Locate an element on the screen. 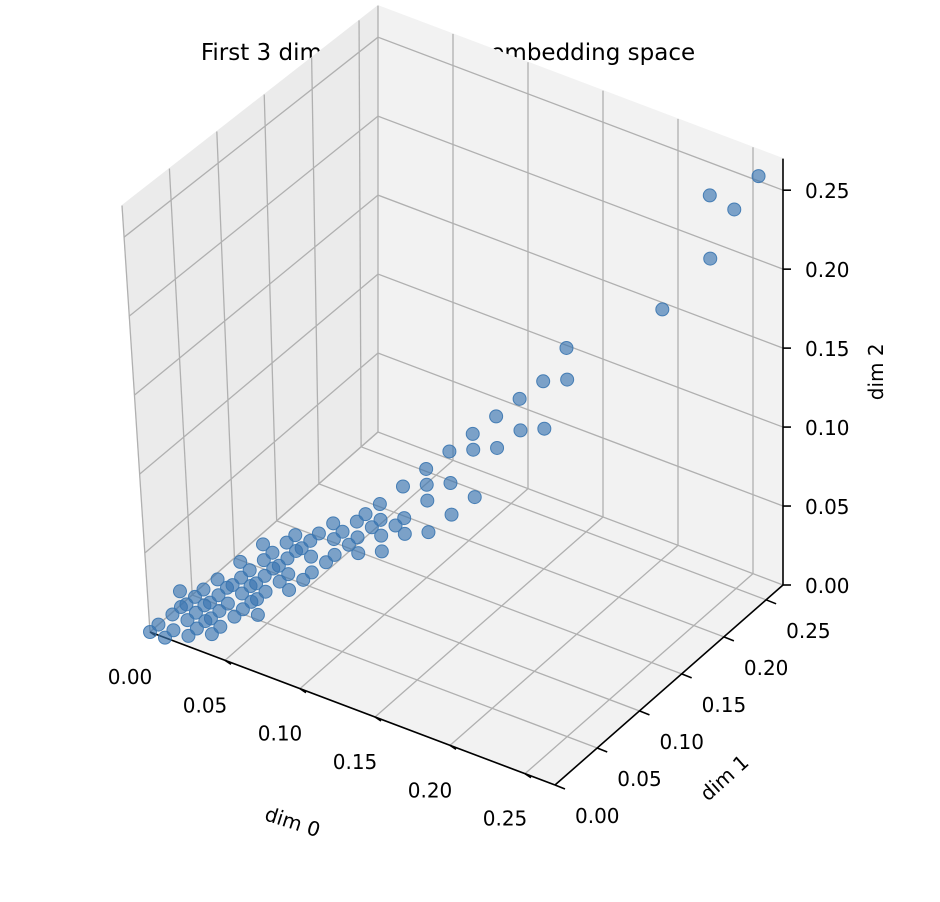  z-axis-label: dim 2 is located at coordinates (876, 371).